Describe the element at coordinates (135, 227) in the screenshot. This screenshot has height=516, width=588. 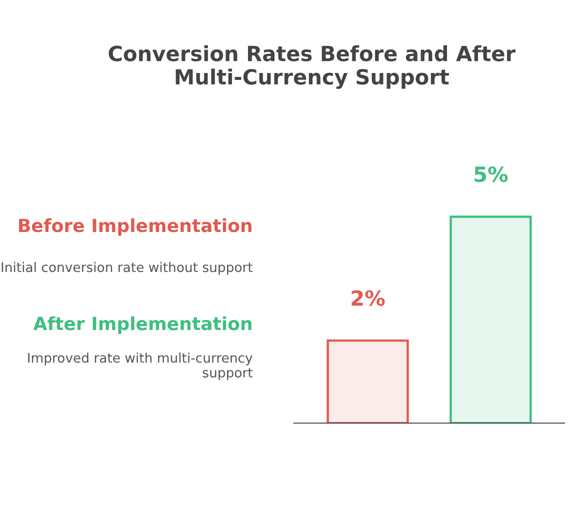
I see `text: Before Implementation` at that location.